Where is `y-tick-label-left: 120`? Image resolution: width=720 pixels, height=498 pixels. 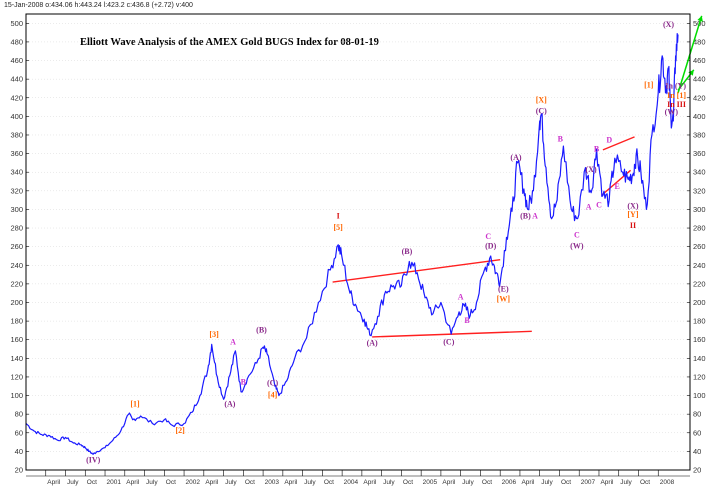
y-tick-label-left: 120 is located at coordinates (16, 376).